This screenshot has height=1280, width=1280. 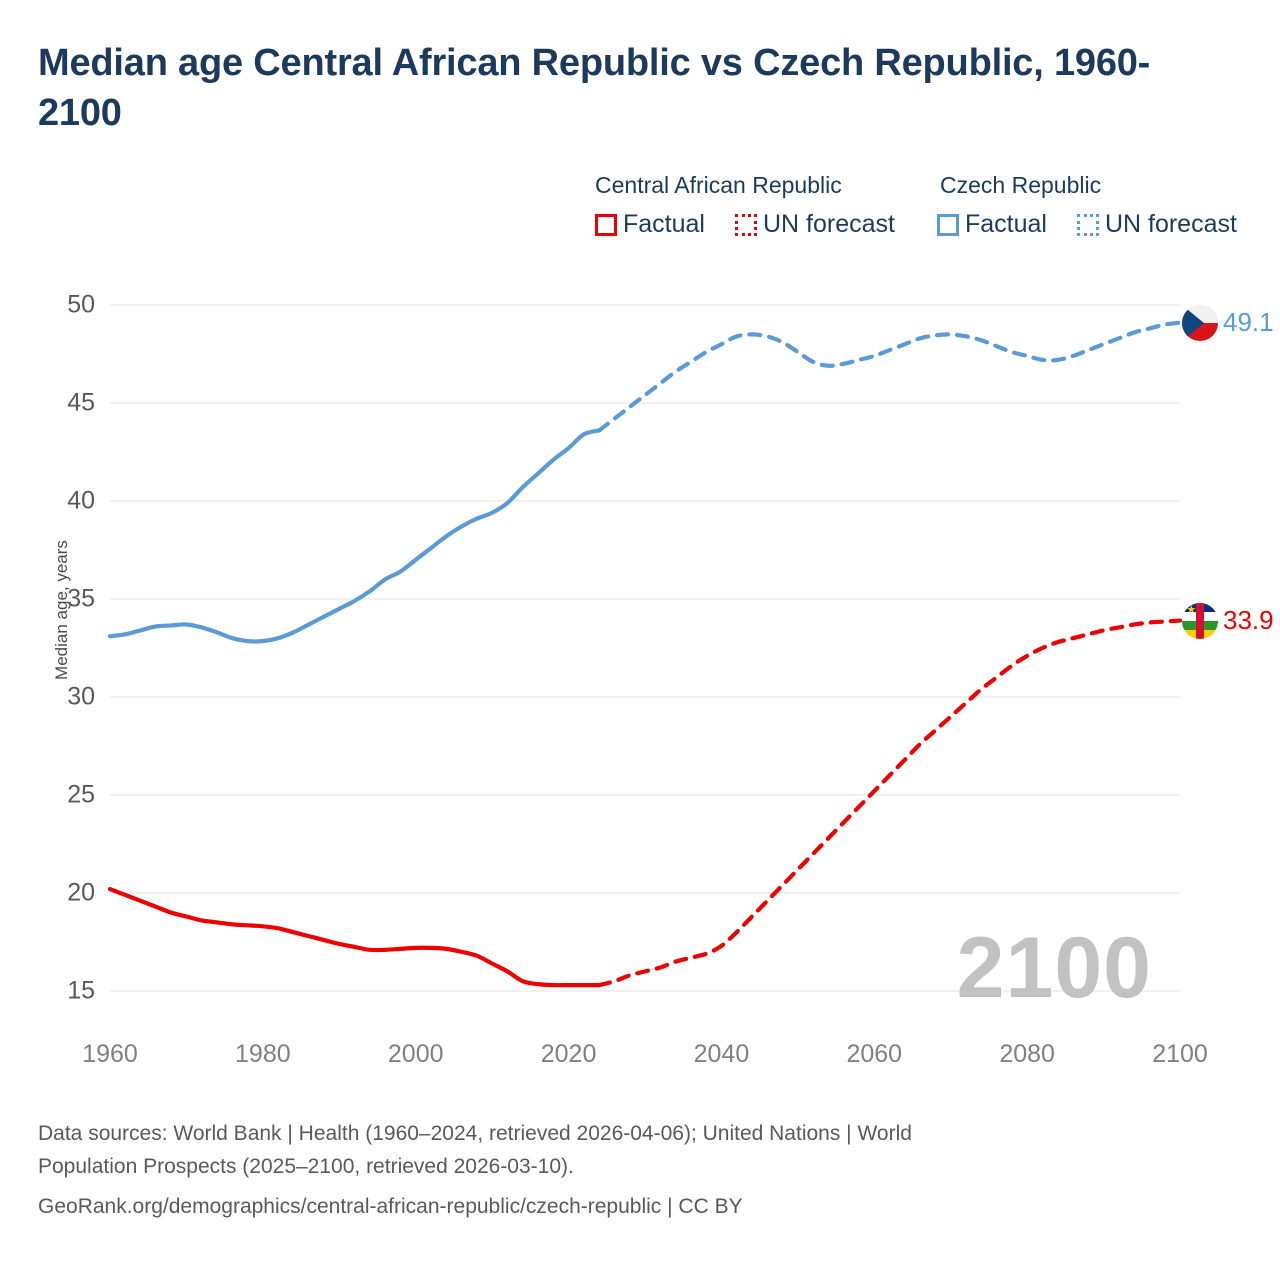 What do you see at coordinates (721, 1054) in the screenshot?
I see `x-tick-label: 2040` at bounding box center [721, 1054].